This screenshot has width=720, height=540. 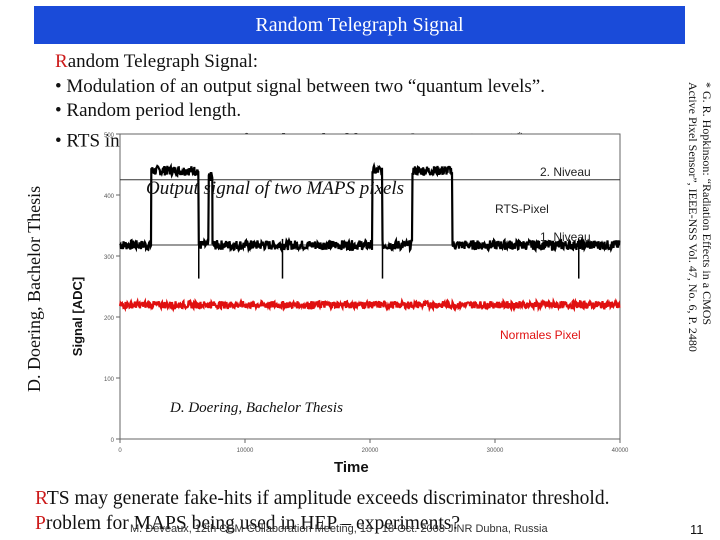 What do you see at coordinates (369, 305) in the screenshot?
I see `series-line-normal-pixel` at bounding box center [369, 305].